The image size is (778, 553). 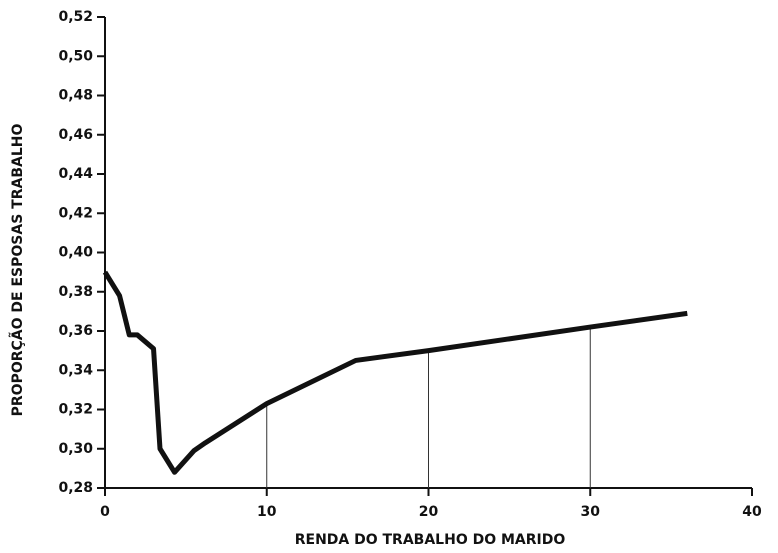 I want to click on y-tick-label: 0,34, so click(x=75, y=370).